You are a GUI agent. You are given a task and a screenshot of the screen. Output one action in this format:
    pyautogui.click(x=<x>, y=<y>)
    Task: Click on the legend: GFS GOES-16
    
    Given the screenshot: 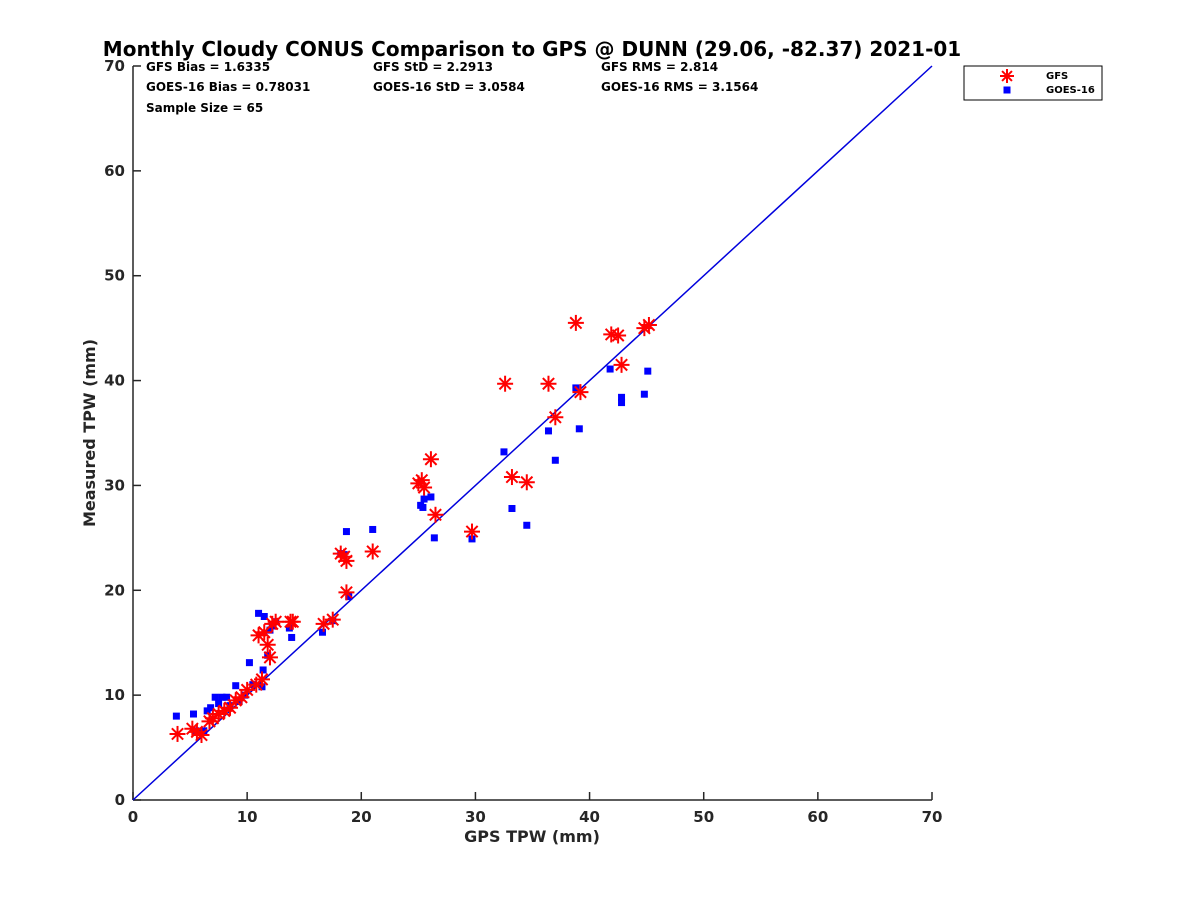 What is the action you would take?
    pyautogui.click(x=1033, y=83)
    